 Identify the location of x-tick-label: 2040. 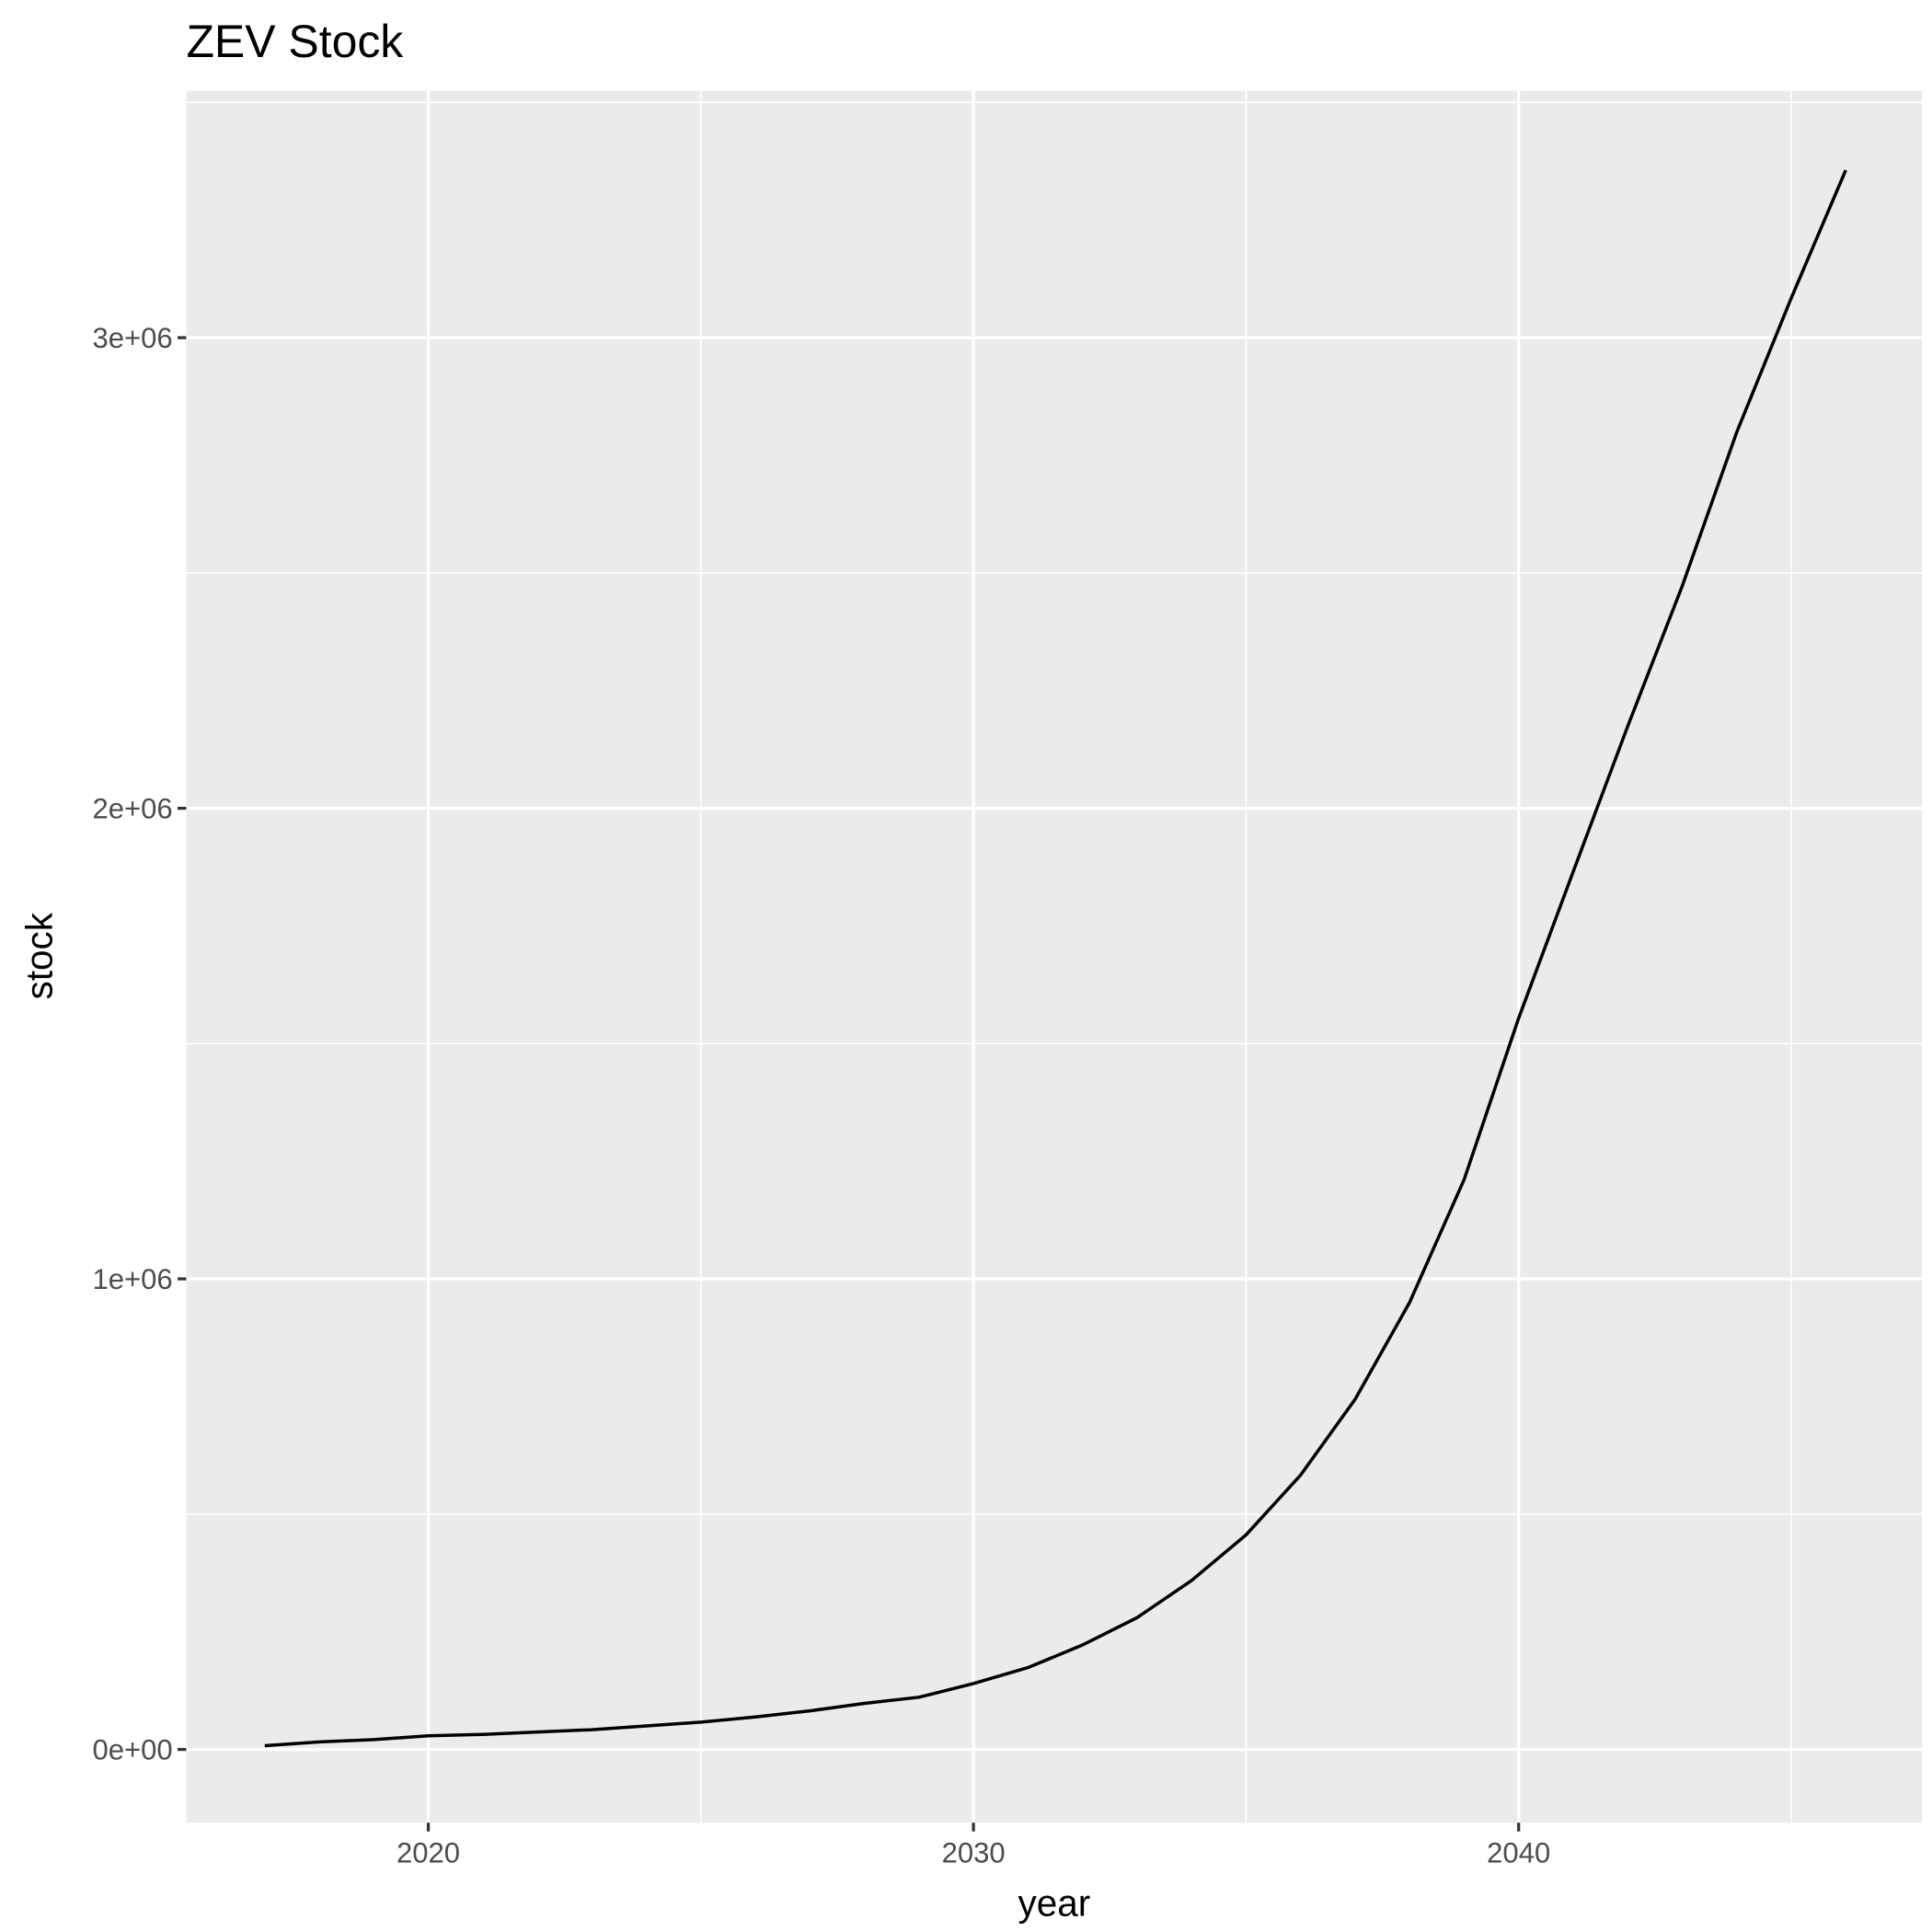
(1518, 1852).